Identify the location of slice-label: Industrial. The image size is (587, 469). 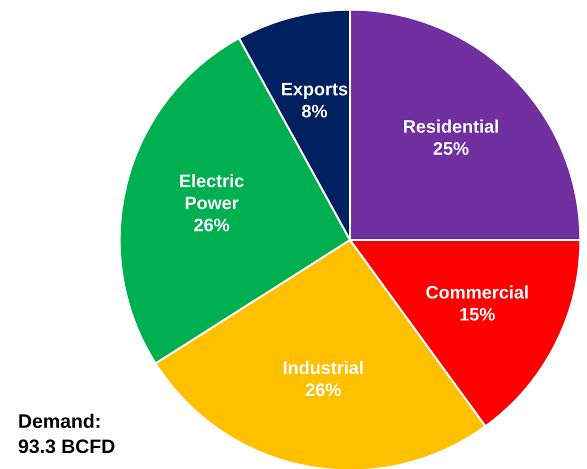
(323, 367).